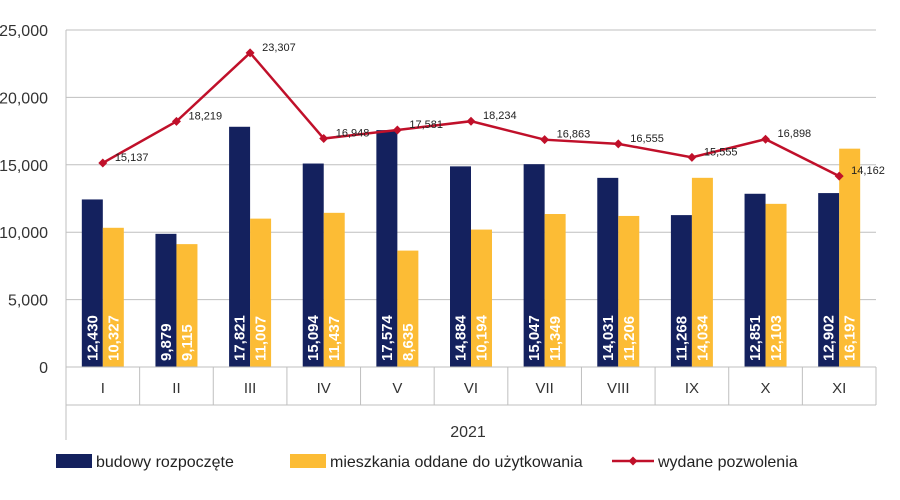 This screenshot has height=500, width=900. Describe the element at coordinates (166, 342) in the screenshot. I see `bar-value-label: 9,879` at that location.